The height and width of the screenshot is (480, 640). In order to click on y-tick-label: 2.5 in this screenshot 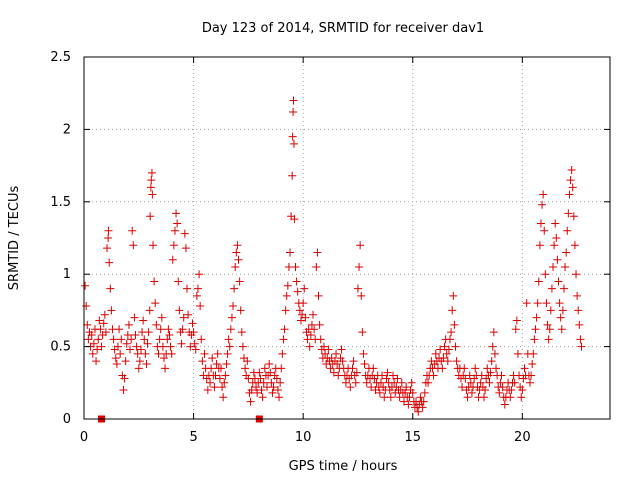, I will do `click(60, 57)`.